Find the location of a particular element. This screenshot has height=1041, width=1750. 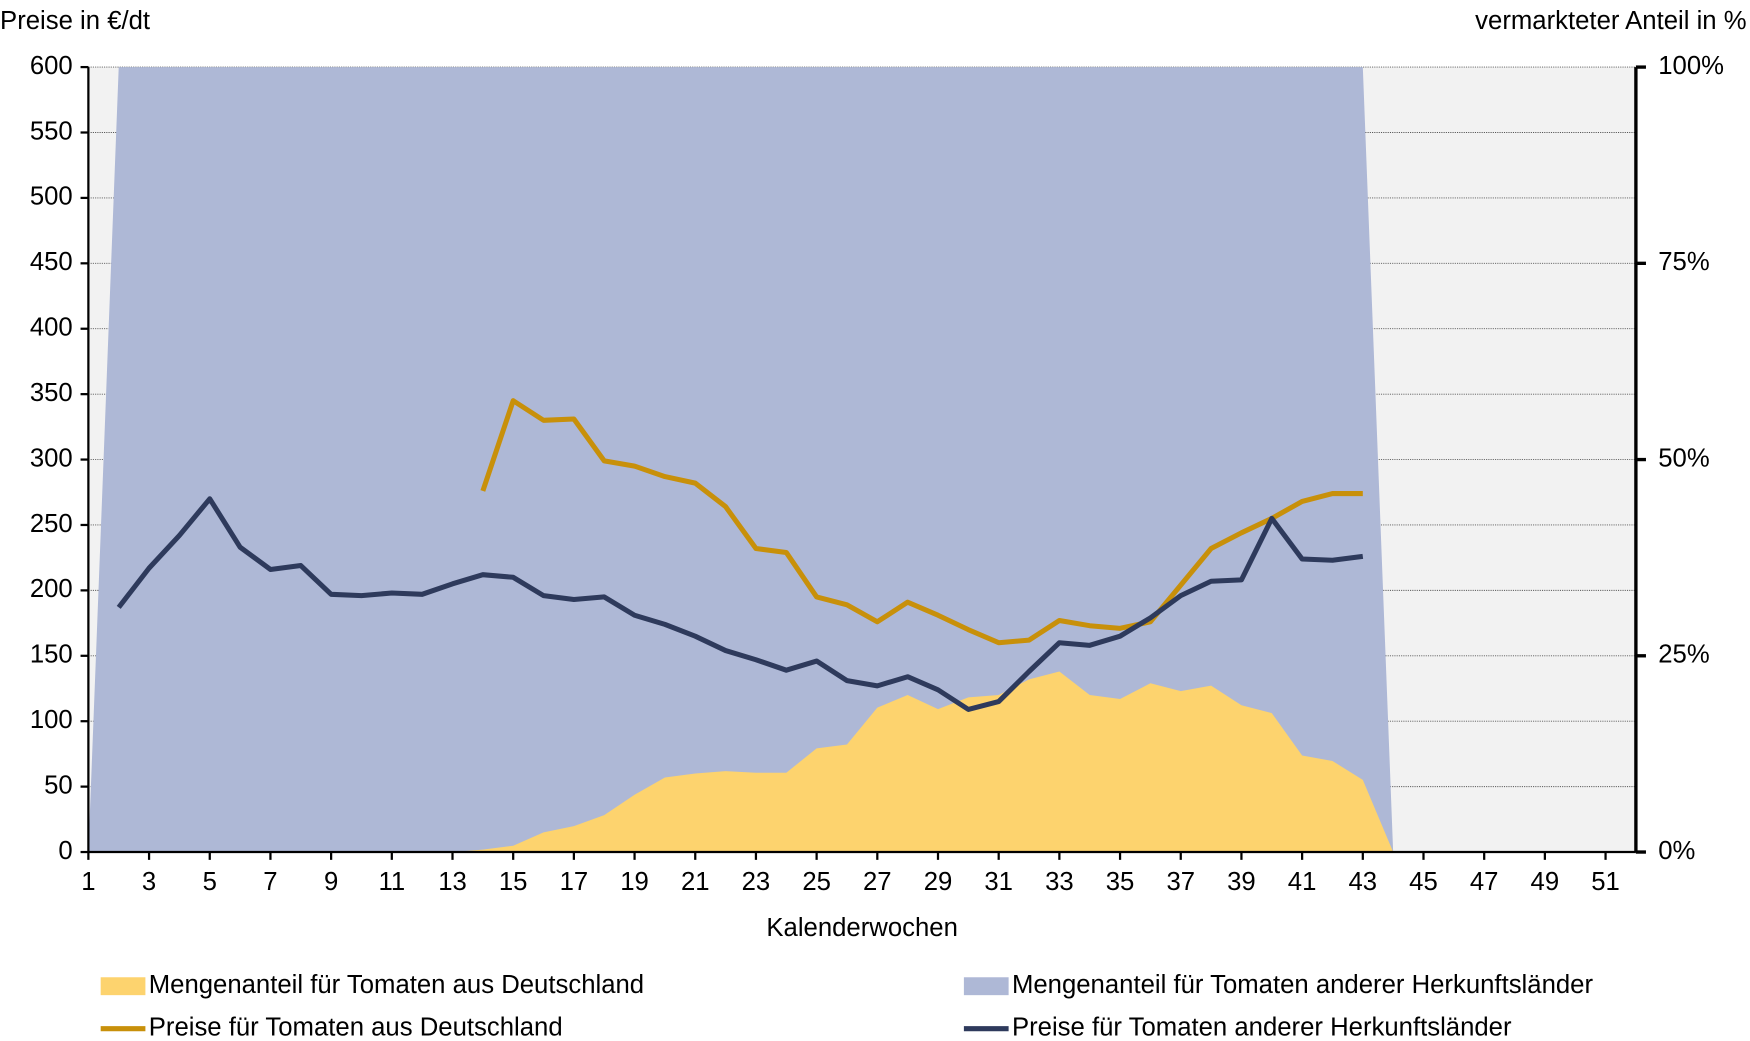

x-tick-label: 9 is located at coordinates (331, 882).